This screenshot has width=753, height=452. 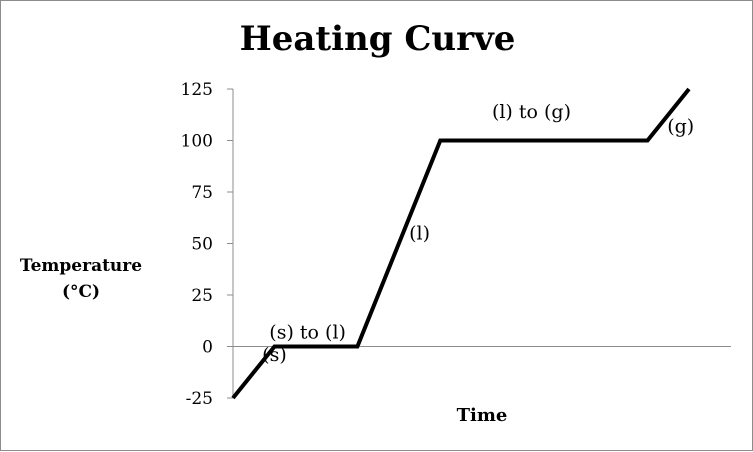 I want to click on y-tick-label: 25, so click(x=202, y=296).